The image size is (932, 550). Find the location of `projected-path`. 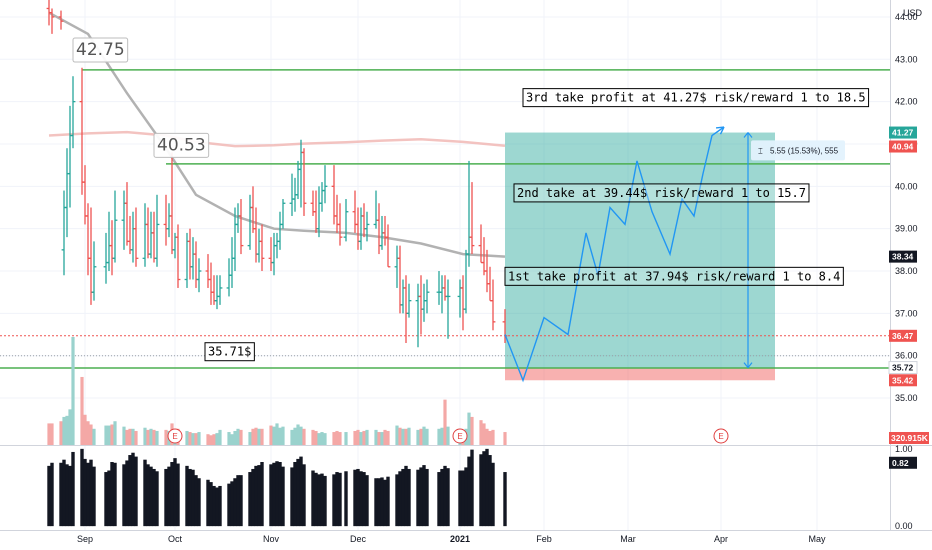

projected-path is located at coordinates (614, 254).